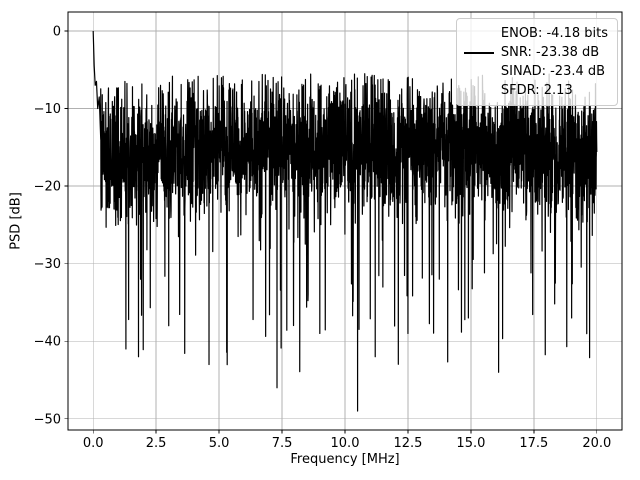  What do you see at coordinates (47, 342) in the screenshot?
I see `y-tick-label: −40` at bounding box center [47, 342].